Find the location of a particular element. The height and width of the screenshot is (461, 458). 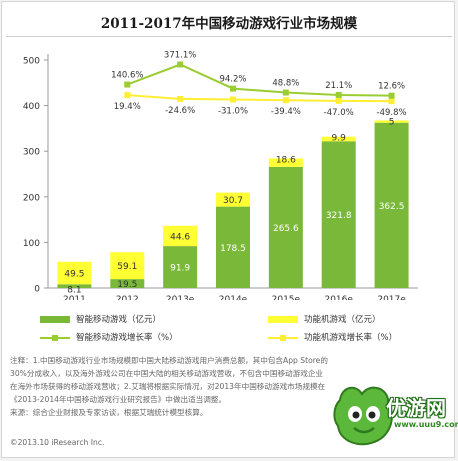

bar-feature-value-label: 18.6 is located at coordinates (286, 160).